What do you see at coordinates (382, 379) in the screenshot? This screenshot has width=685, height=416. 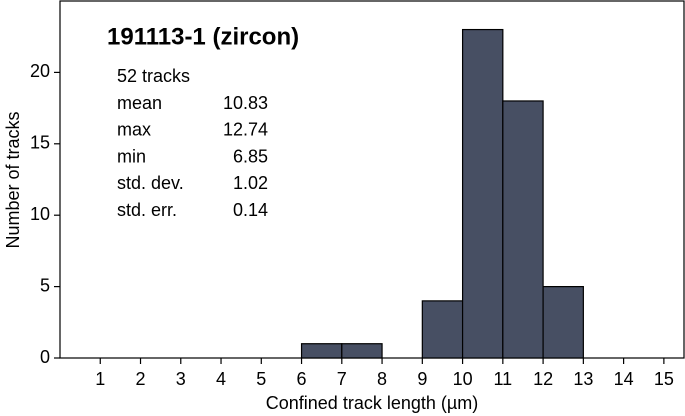 I see `x-tick-label: 8` at bounding box center [382, 379].